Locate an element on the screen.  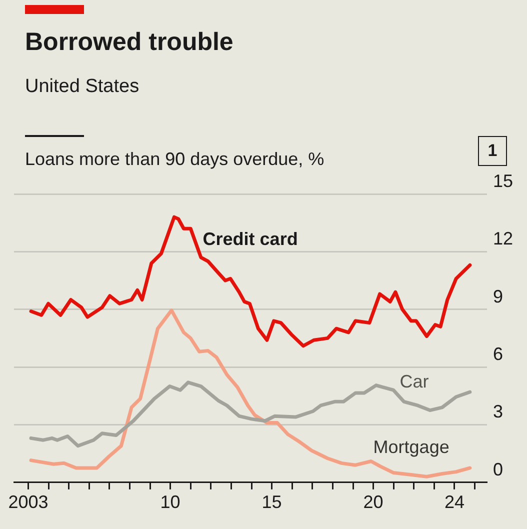
x-tick-label: 2003 is located at coordinates (28, 502).